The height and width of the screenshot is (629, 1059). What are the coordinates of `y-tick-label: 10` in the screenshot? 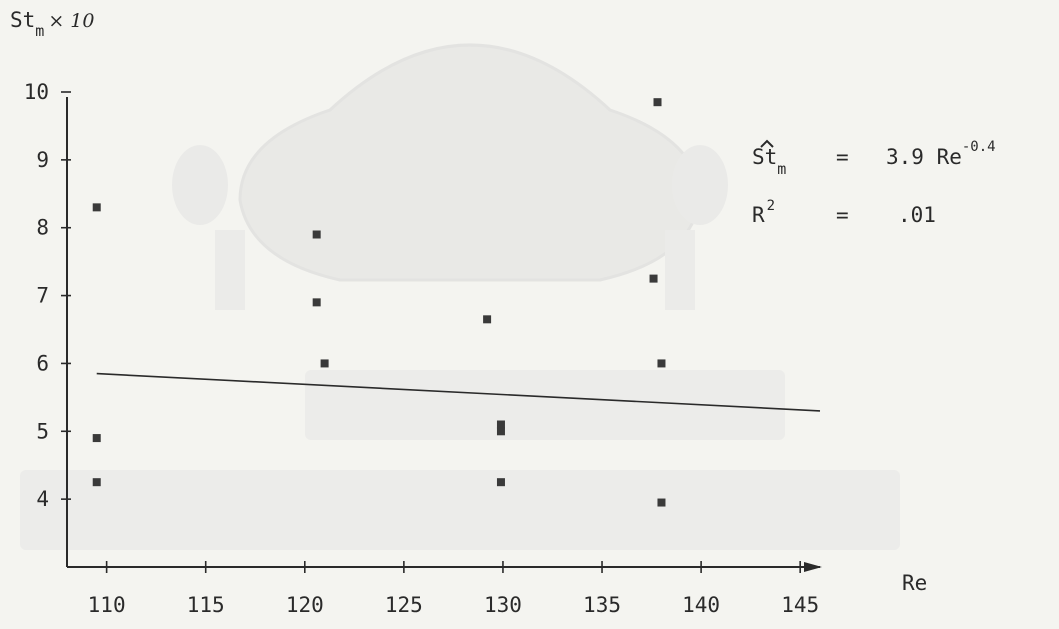 It's located at (36, 92).